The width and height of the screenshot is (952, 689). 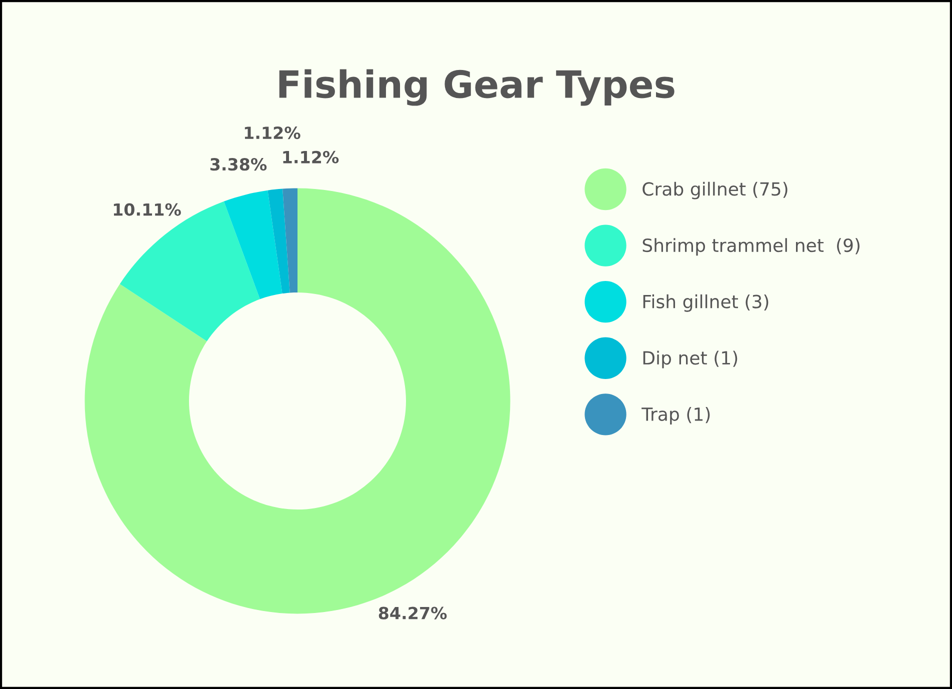 What do you see at coordinates (715, 191) in the screenshot?
I see `legend-label: Crab gillnet (75)` at bounding box center [715, 191].